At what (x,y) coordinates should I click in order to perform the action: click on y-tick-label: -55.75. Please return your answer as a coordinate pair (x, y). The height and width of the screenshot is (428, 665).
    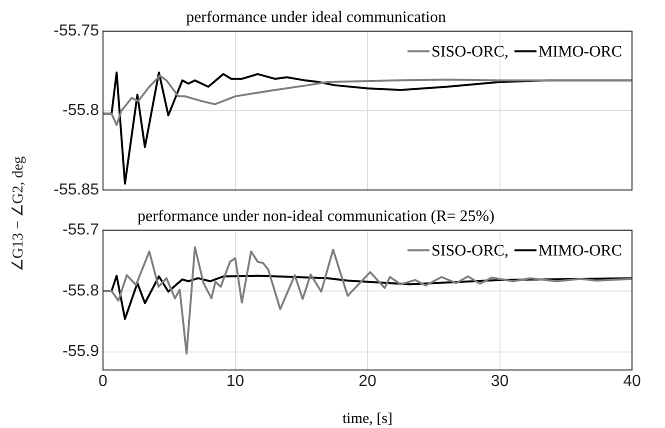
    Looking at the image, I should click on (77, 31).